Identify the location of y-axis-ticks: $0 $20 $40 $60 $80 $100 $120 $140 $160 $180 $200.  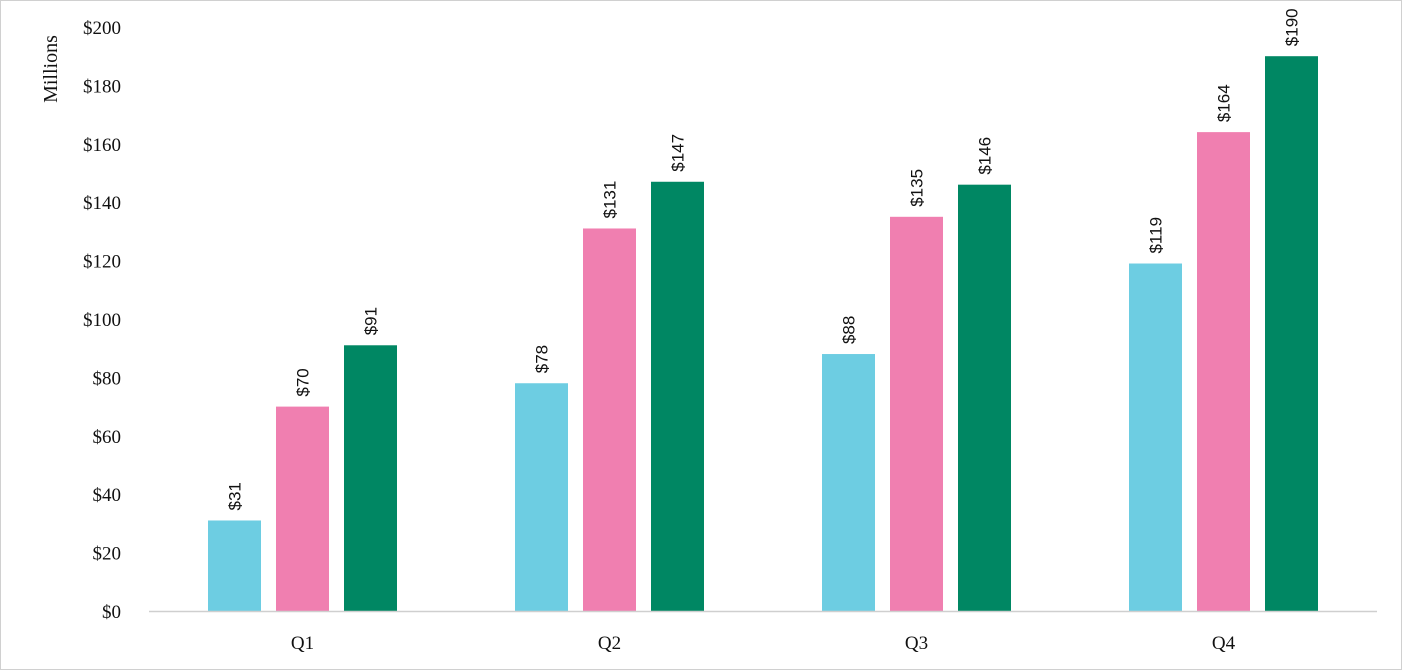
(102, 320).